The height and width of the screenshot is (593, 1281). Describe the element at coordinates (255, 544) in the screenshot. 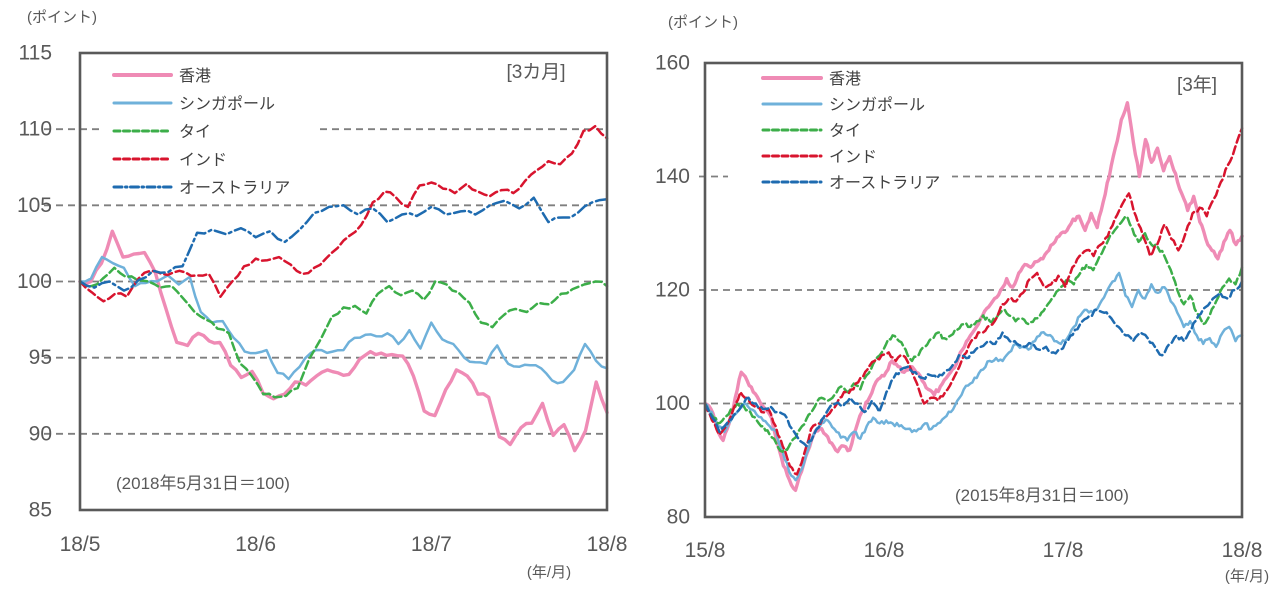

I see `x-tick-label-18-6: 18/6` at that location.